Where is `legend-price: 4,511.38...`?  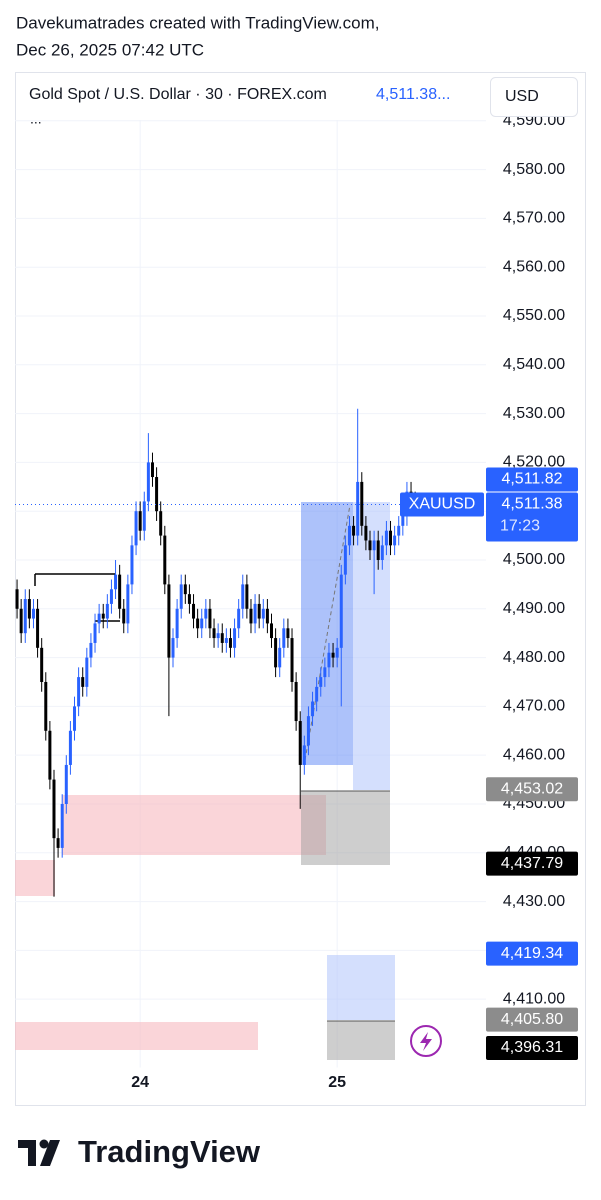
legend-price: 4,511.38... is located at coordinates (413, 94).